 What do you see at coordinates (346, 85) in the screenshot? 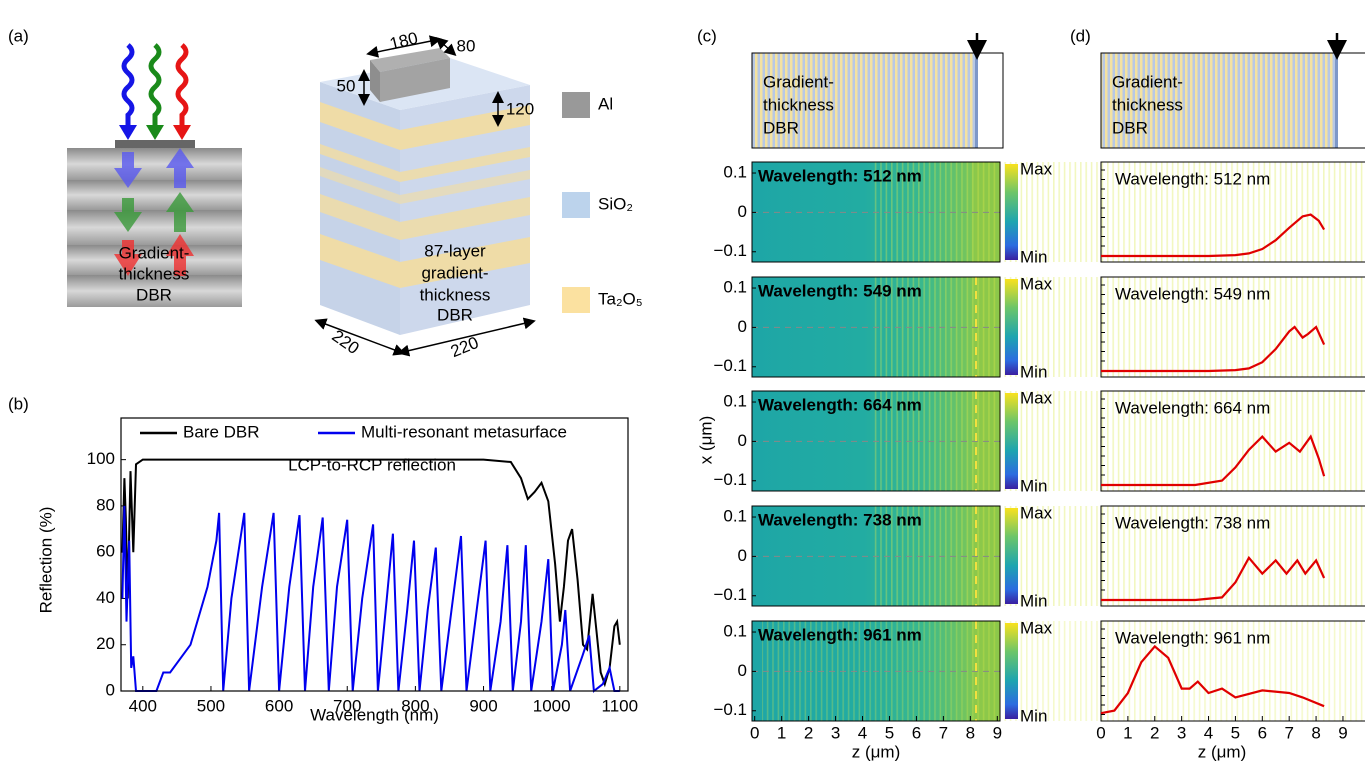
I see `dimension-label: 50` at bounding box center [346, 85].